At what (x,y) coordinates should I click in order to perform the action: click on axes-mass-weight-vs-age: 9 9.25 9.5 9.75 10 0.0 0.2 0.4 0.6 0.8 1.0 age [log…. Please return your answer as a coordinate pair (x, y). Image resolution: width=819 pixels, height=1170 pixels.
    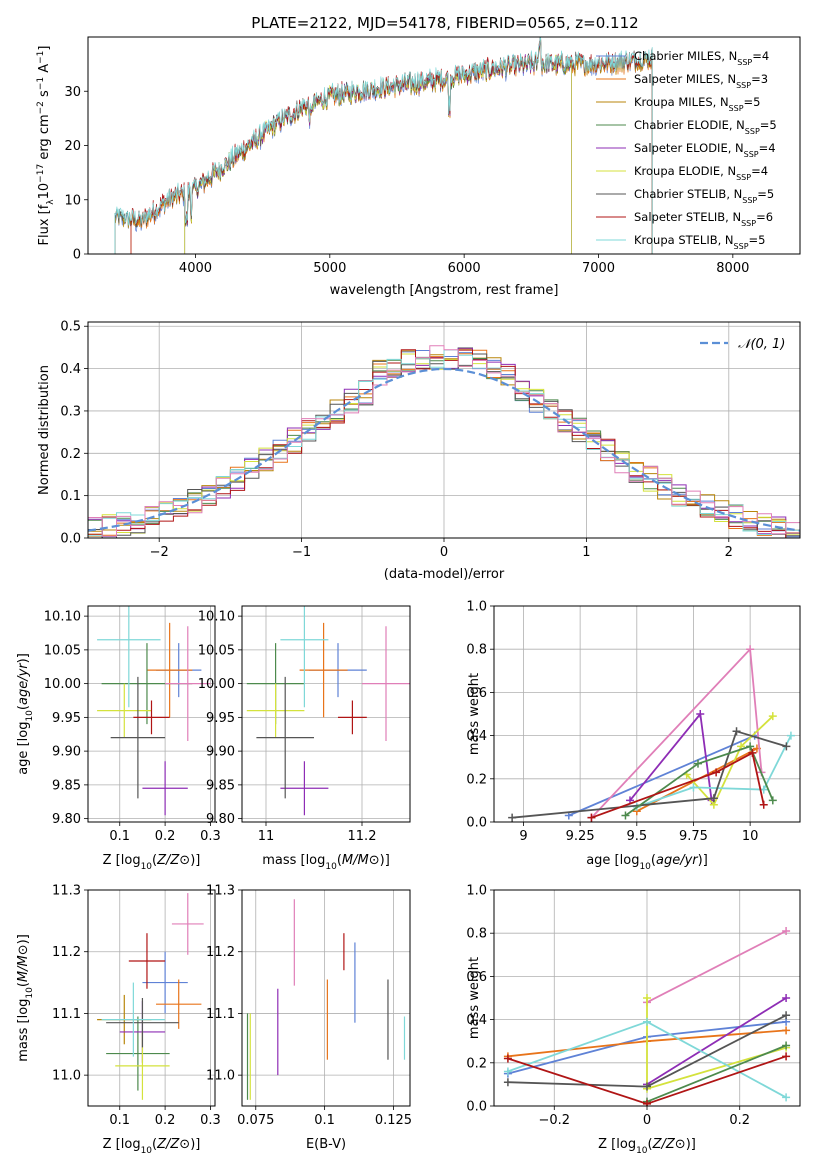
    Looking at the image, I should click on (633, 736).